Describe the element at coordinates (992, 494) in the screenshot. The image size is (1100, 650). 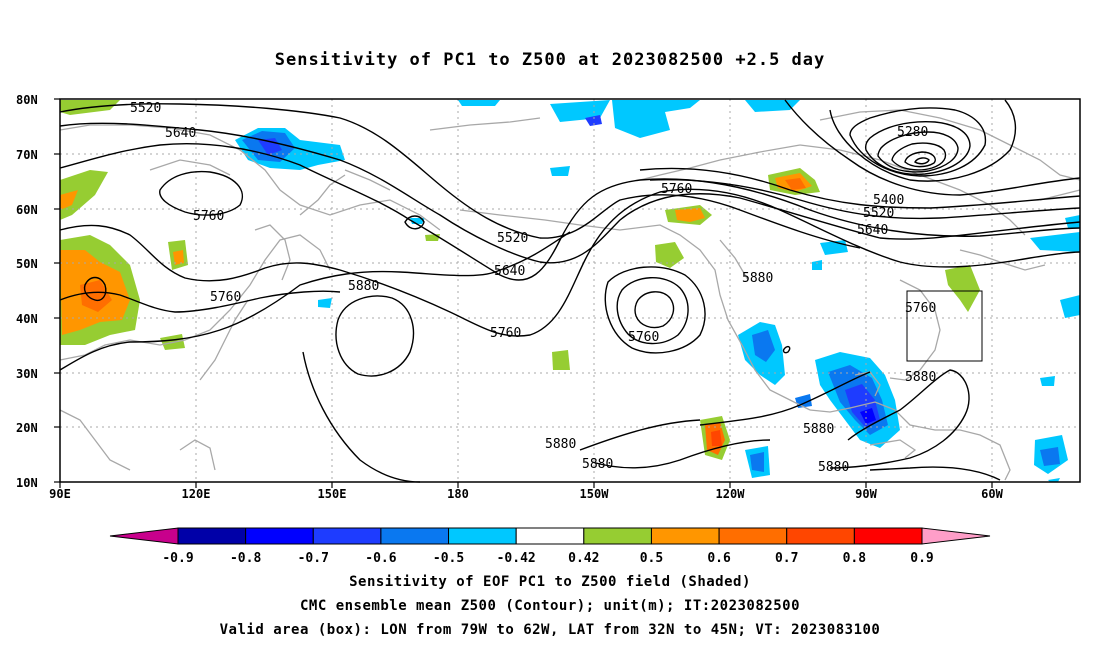
I see `lon-label: 60W` at that location.